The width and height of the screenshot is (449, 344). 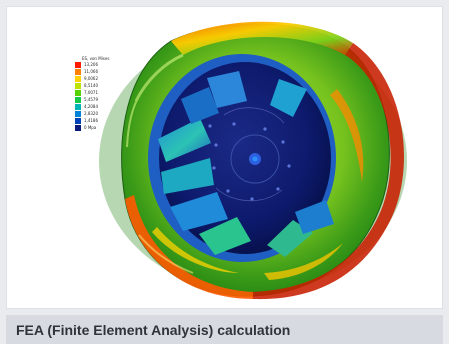 What do you see at coordinates (91, 71) in the screenshot?
I see `legend-label-2: 11,066` at bounding box center [91, 71].